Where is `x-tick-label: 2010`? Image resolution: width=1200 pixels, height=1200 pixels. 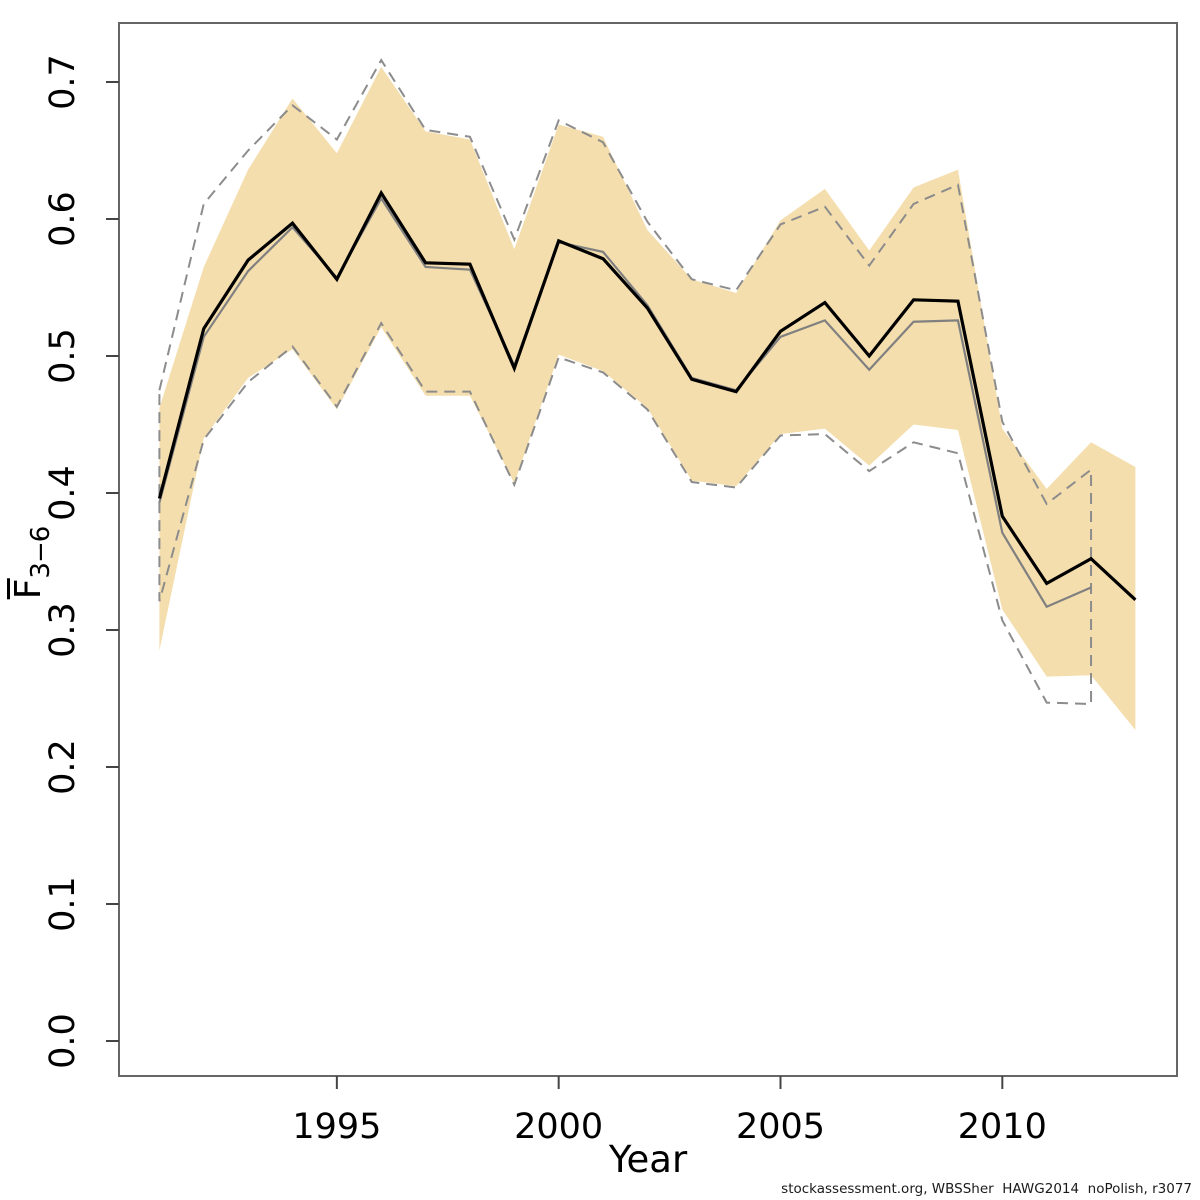
x-tick-label: 2010 is located at coordinates (1002, 1127).